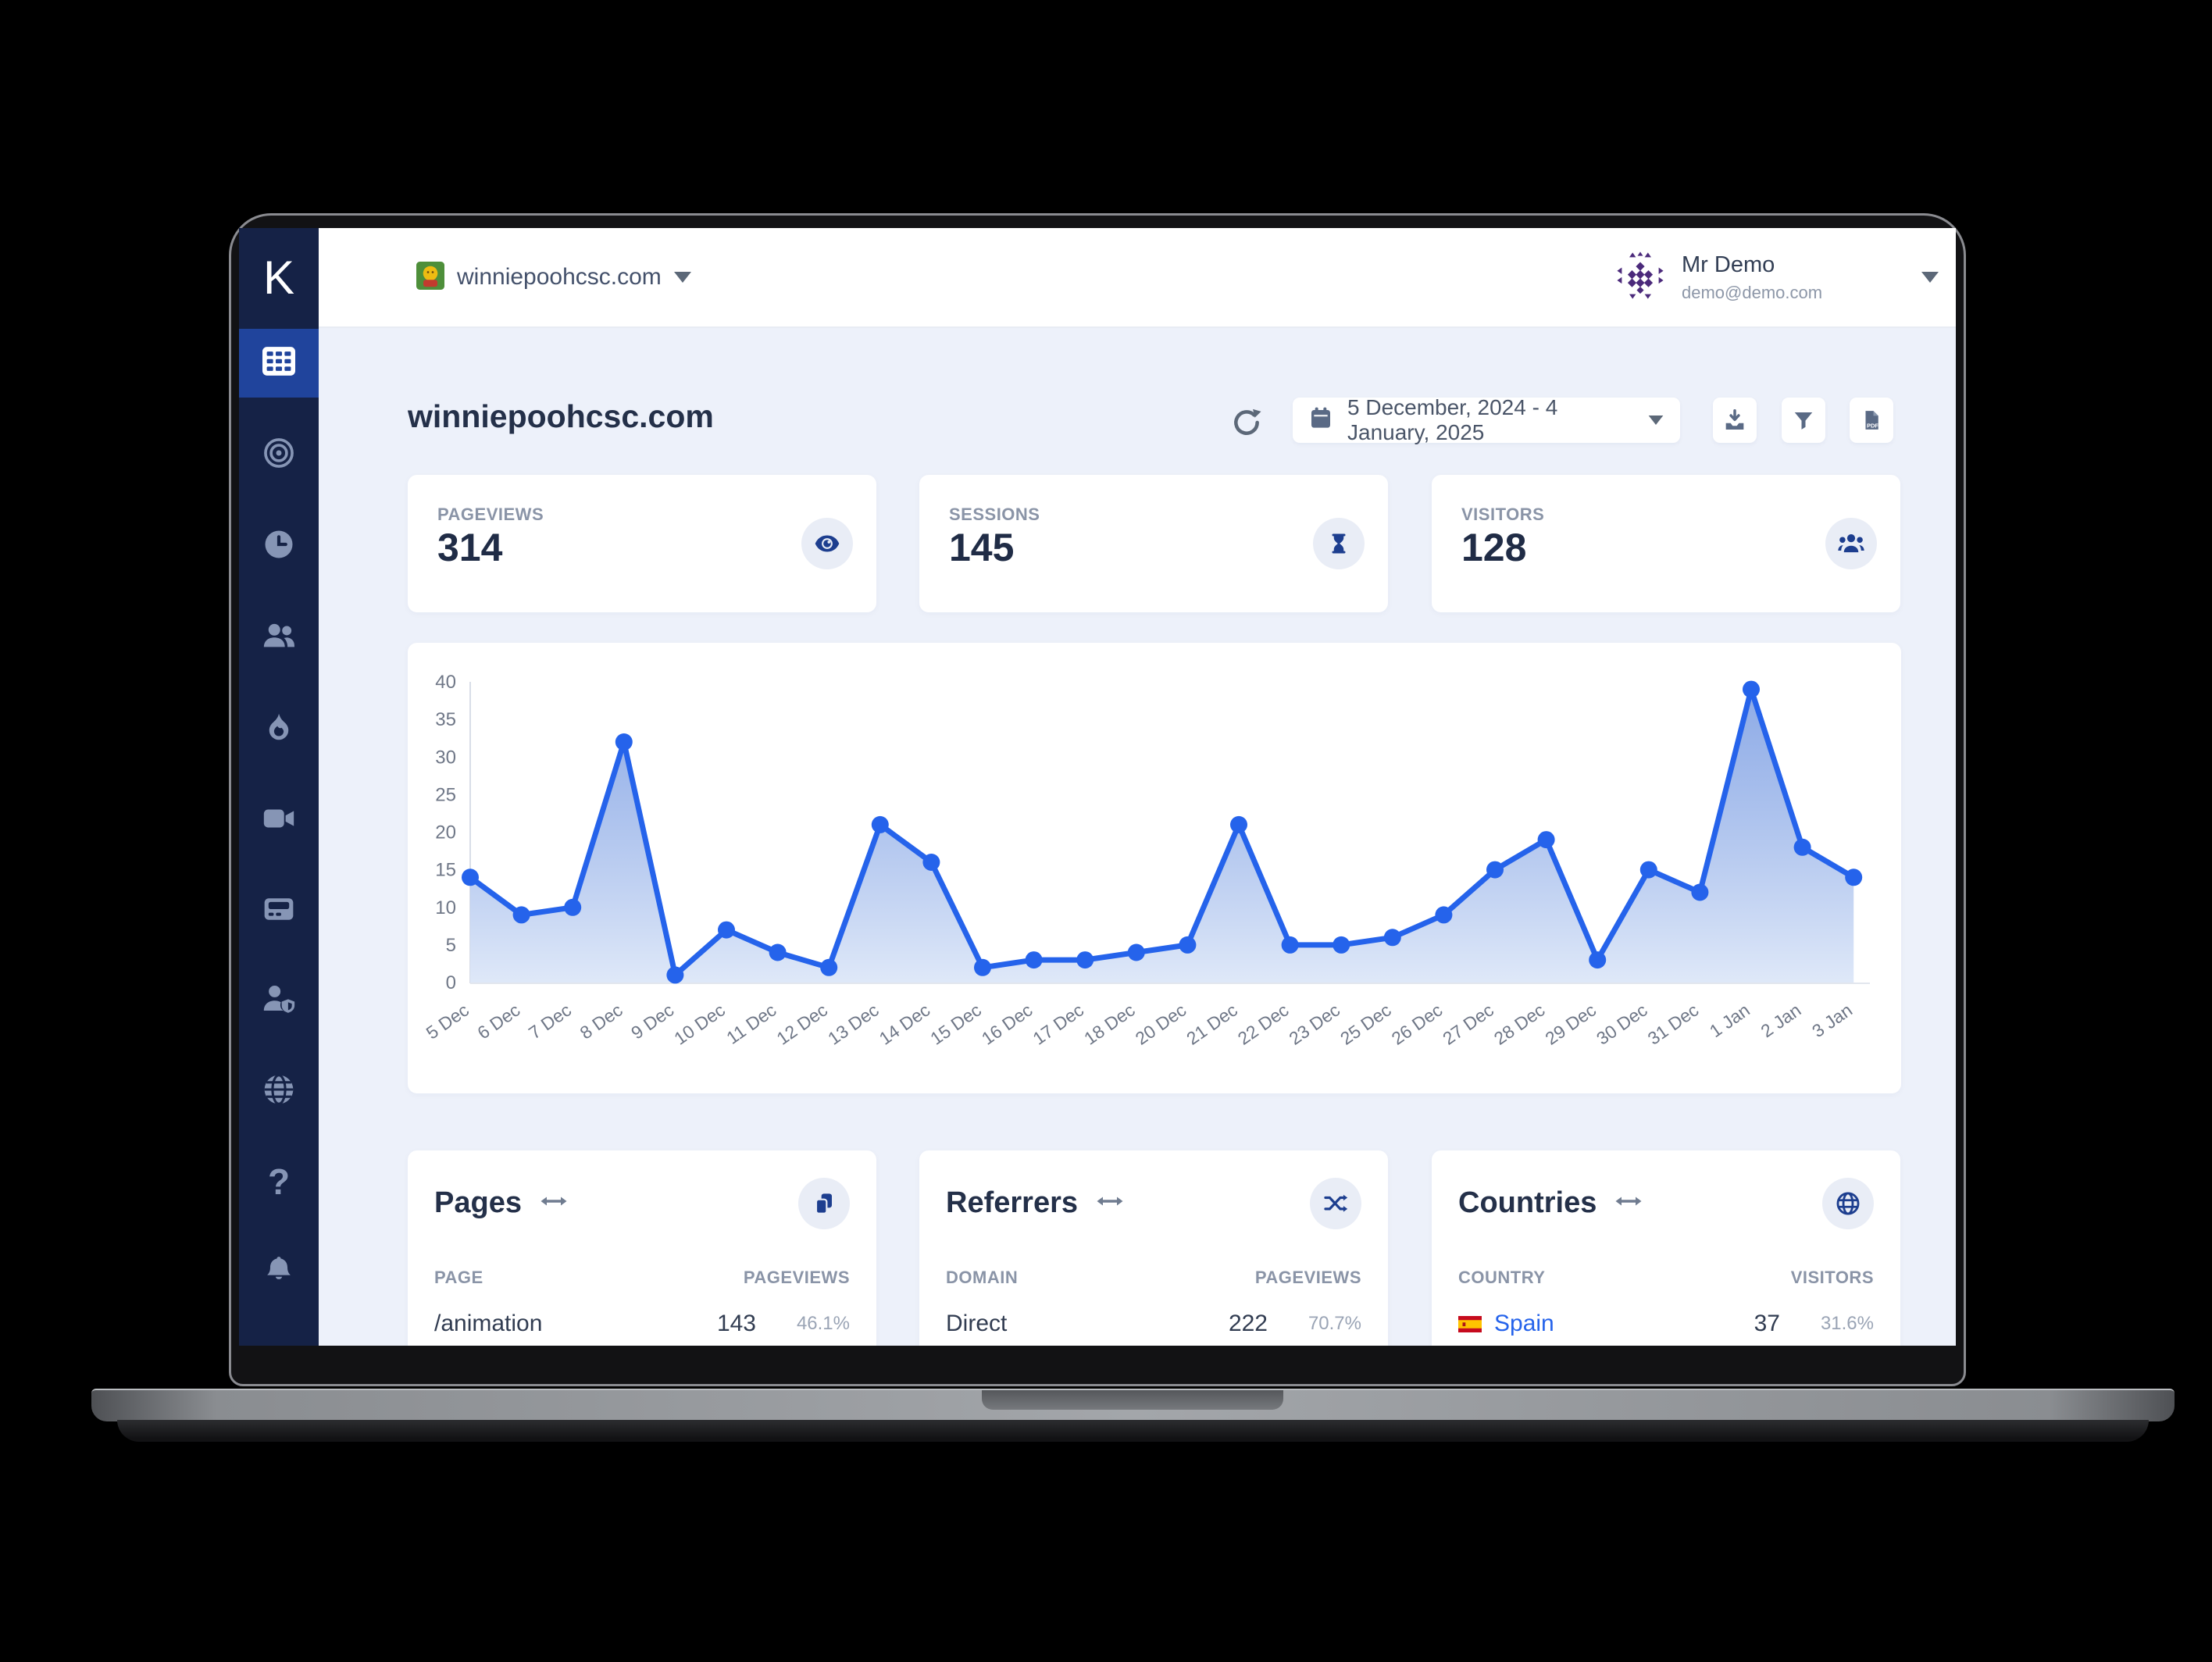  What do you see at coordinates (478, 1202) in the screenshot?
I see `pages-card-title: Pages` at bounding box center [478, 1202].